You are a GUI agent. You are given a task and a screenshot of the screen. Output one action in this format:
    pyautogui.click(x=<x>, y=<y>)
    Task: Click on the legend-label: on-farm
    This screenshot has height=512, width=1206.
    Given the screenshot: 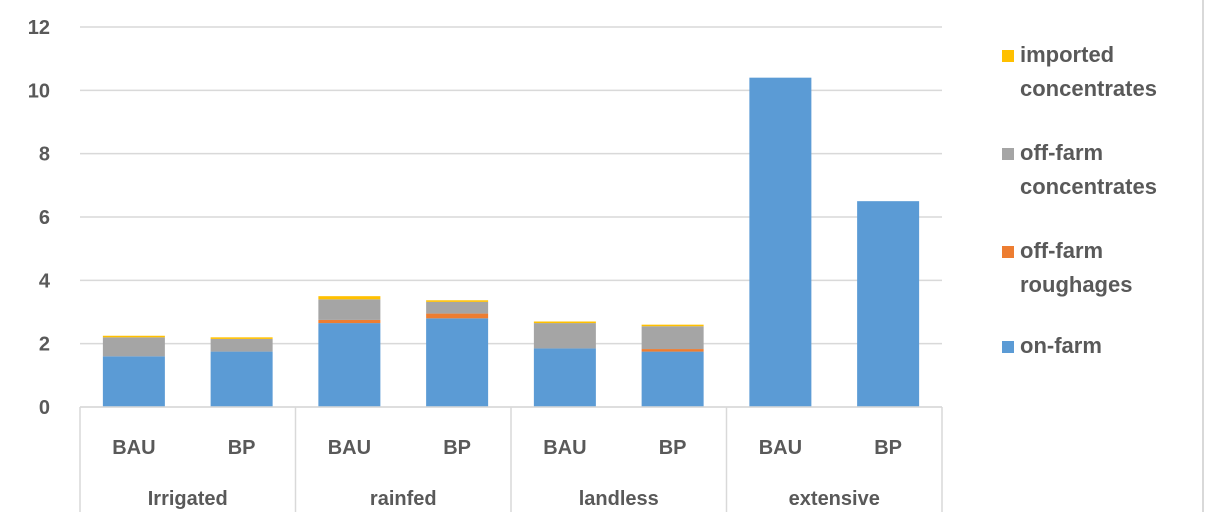 What is the action you would take?
    pyautogui.click(x=1061, y=345)
    